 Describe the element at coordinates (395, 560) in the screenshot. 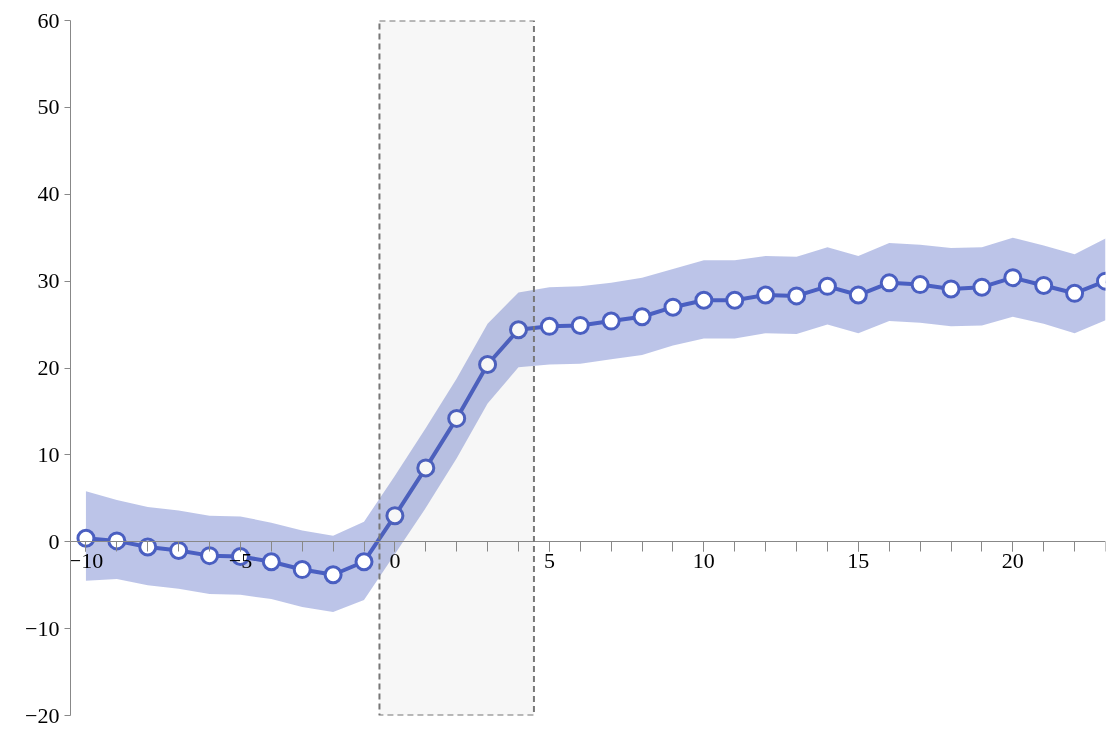

I see `x-tick-label: 0` at that location.